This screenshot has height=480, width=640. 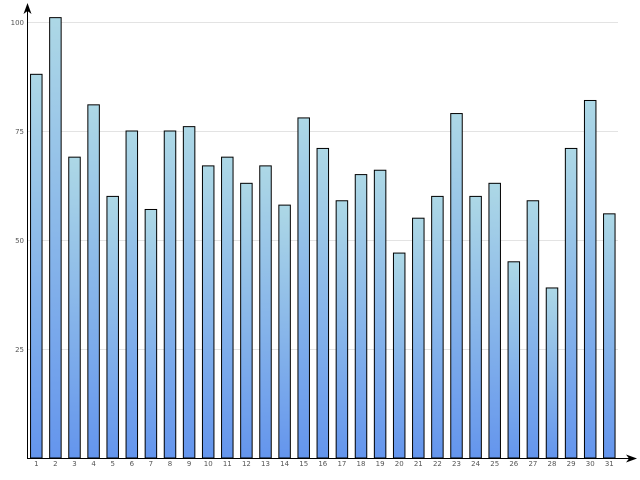 What do you see at coordinates (418, 464) in the screenshot?
I see `x-tick-label: 21` at bounding box center [418, 464].